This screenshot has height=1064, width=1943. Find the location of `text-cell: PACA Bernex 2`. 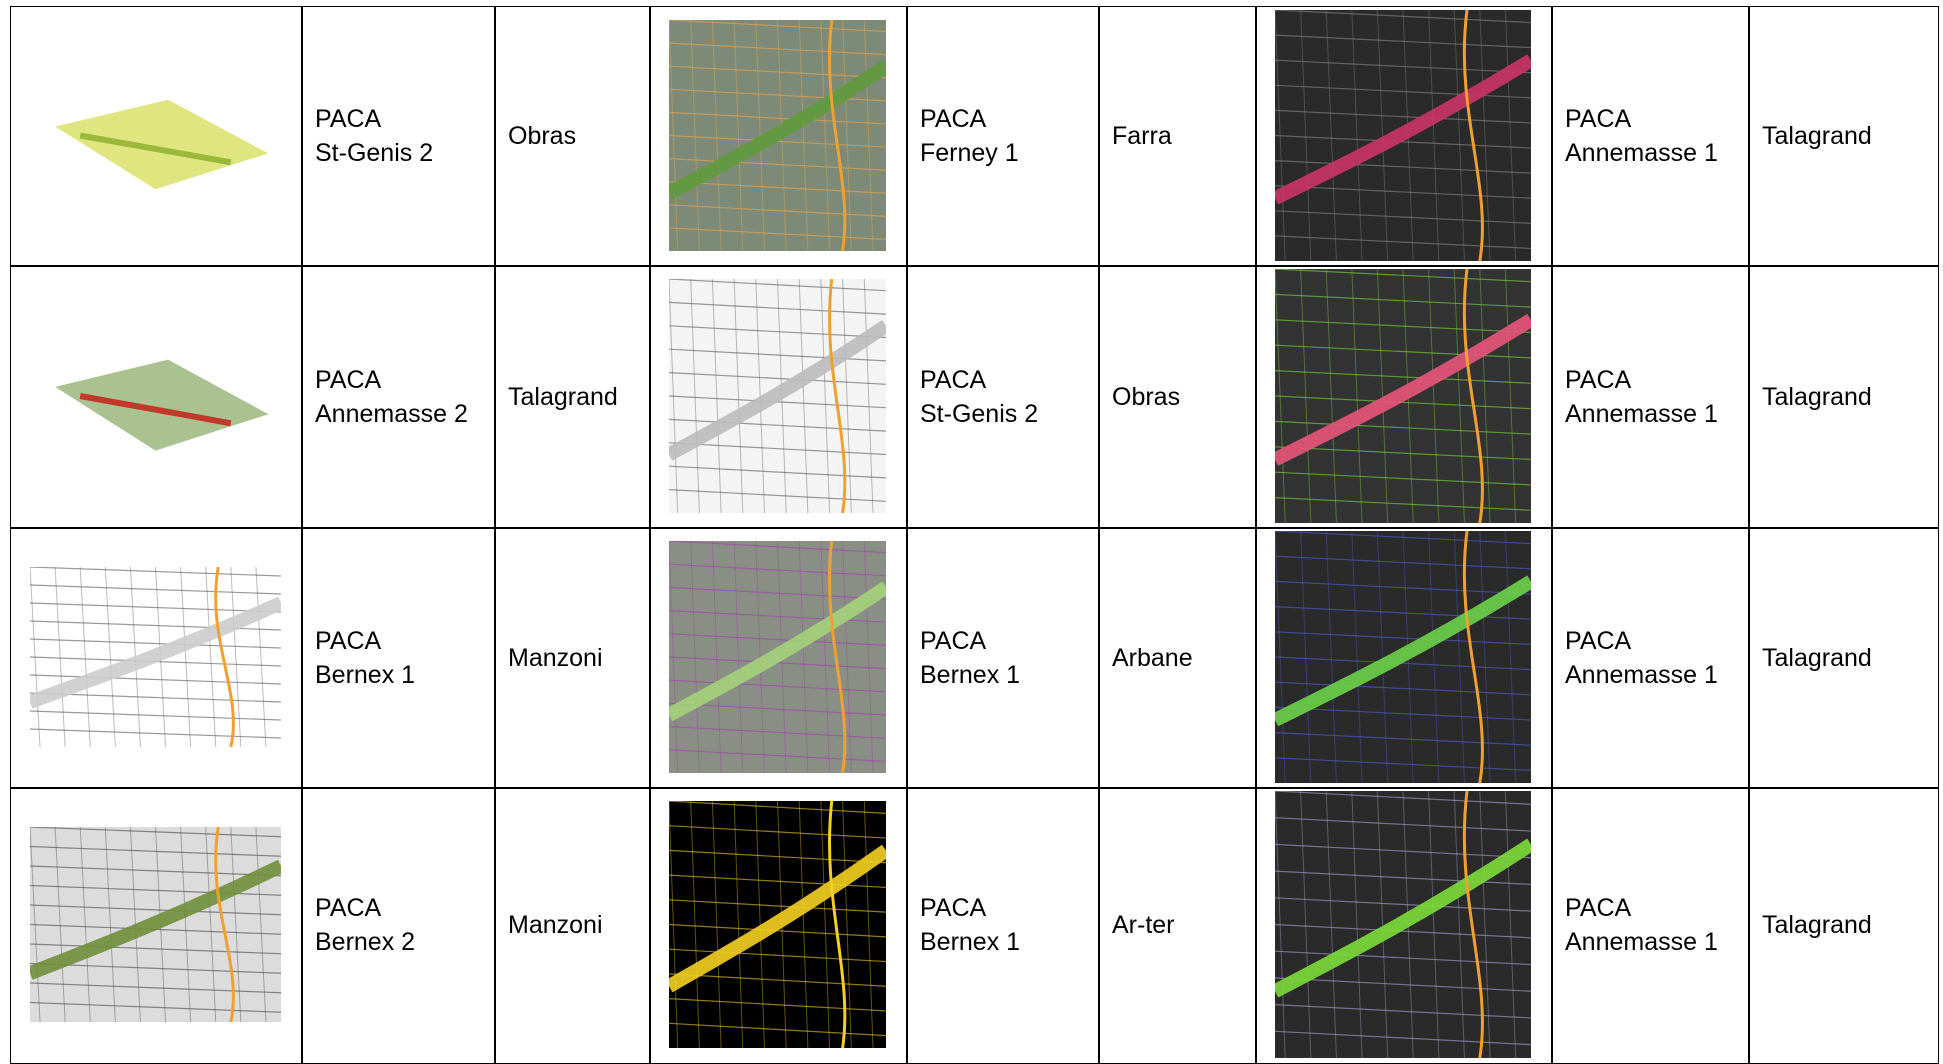

text-cell: PACA Bernex 2 is located at coordinates (398, 925).